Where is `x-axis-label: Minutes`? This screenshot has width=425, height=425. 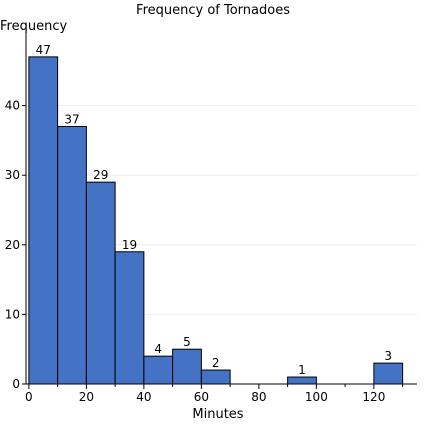
x-axis-label: Minutes is located at coordinates (217, 414).